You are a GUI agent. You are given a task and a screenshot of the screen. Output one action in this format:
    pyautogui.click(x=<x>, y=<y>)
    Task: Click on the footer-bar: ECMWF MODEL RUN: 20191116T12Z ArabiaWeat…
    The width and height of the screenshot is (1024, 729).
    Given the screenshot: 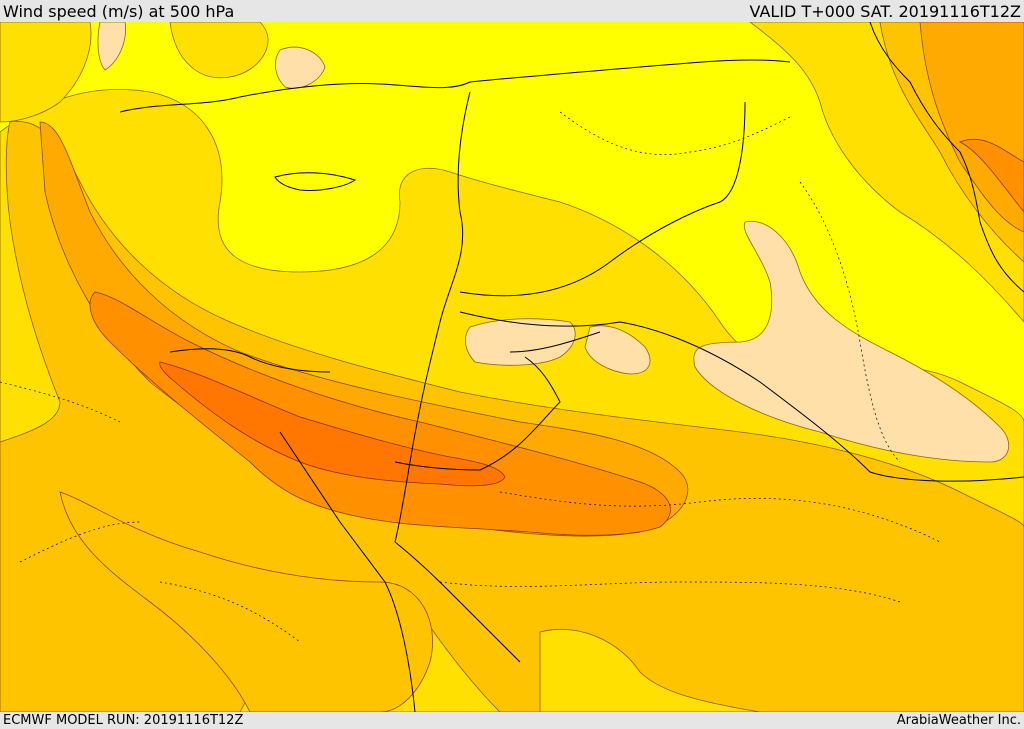 What is the action you would take?
    pyautogui.click(x=512, y=720)
    